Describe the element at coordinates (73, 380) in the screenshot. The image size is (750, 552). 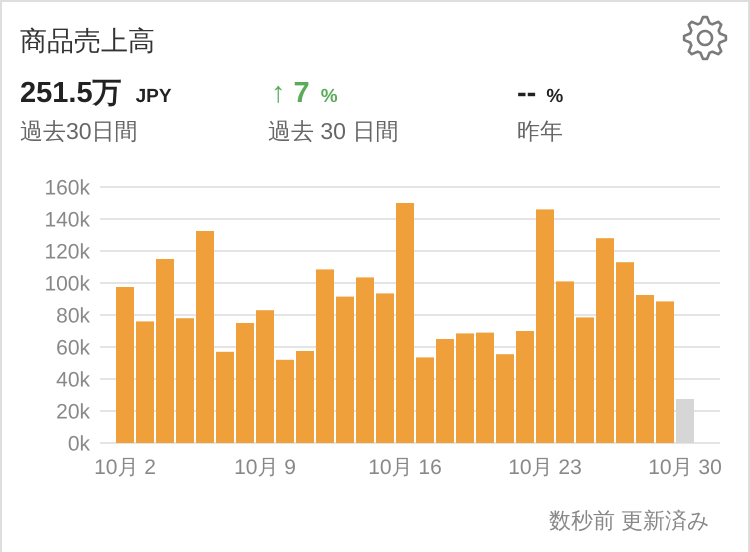
I see `y-tick-label: 40k` at that location.